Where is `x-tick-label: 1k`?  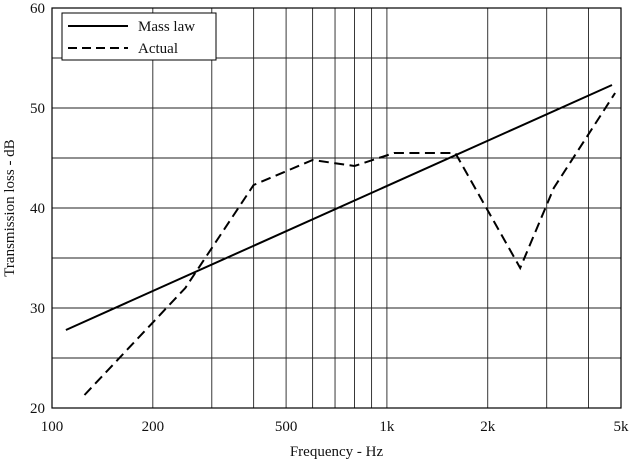
x-tick-label: 1k is located at coordinates (387, 427).